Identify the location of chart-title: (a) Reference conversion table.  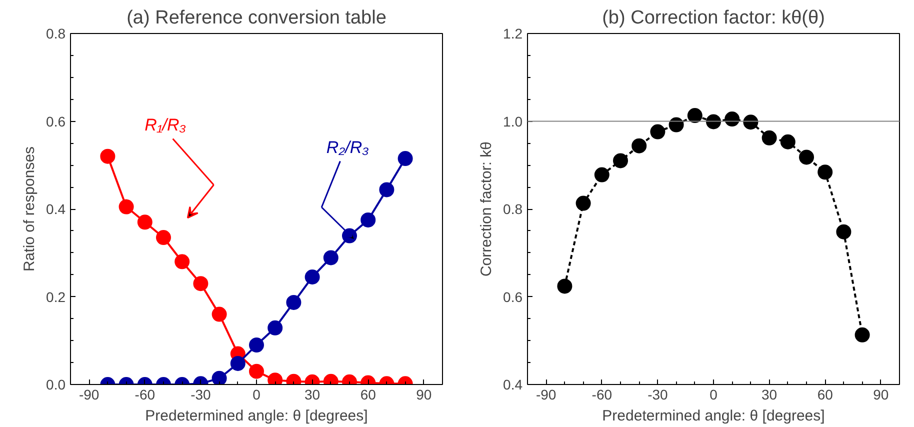
(256, 18).